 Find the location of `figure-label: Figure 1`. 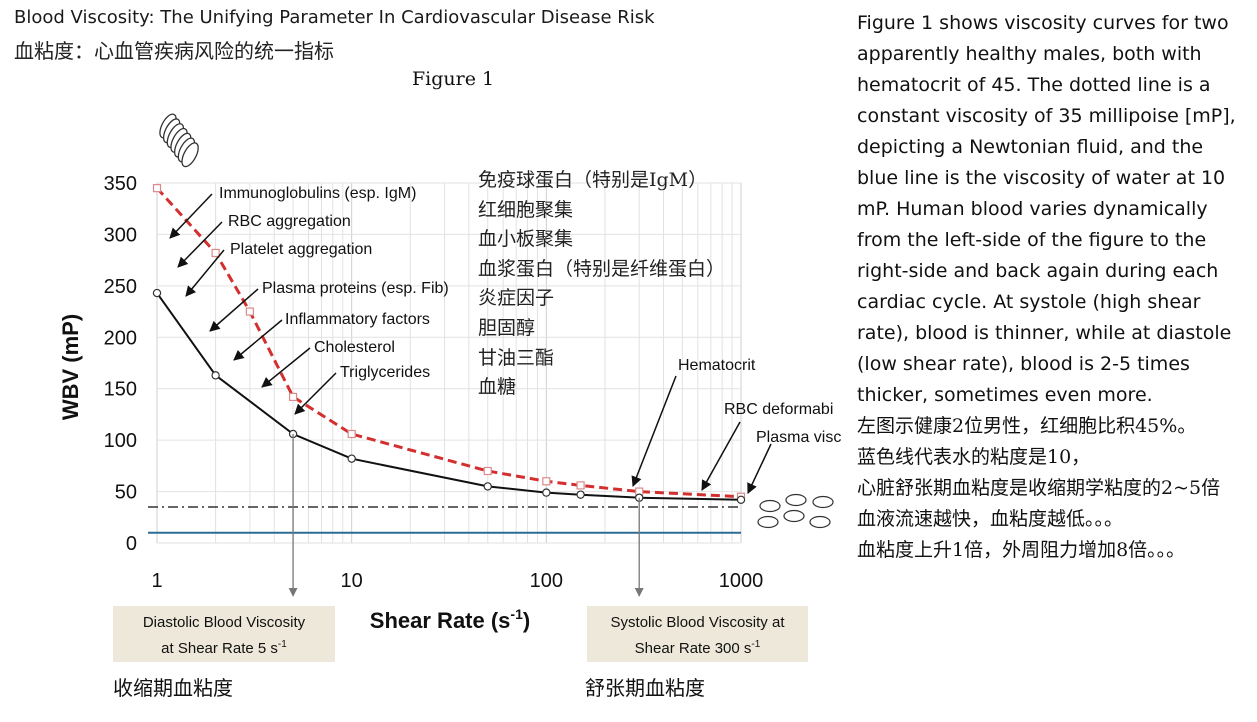

figure-label: Figure 1 is located at coordinates (453, 79).